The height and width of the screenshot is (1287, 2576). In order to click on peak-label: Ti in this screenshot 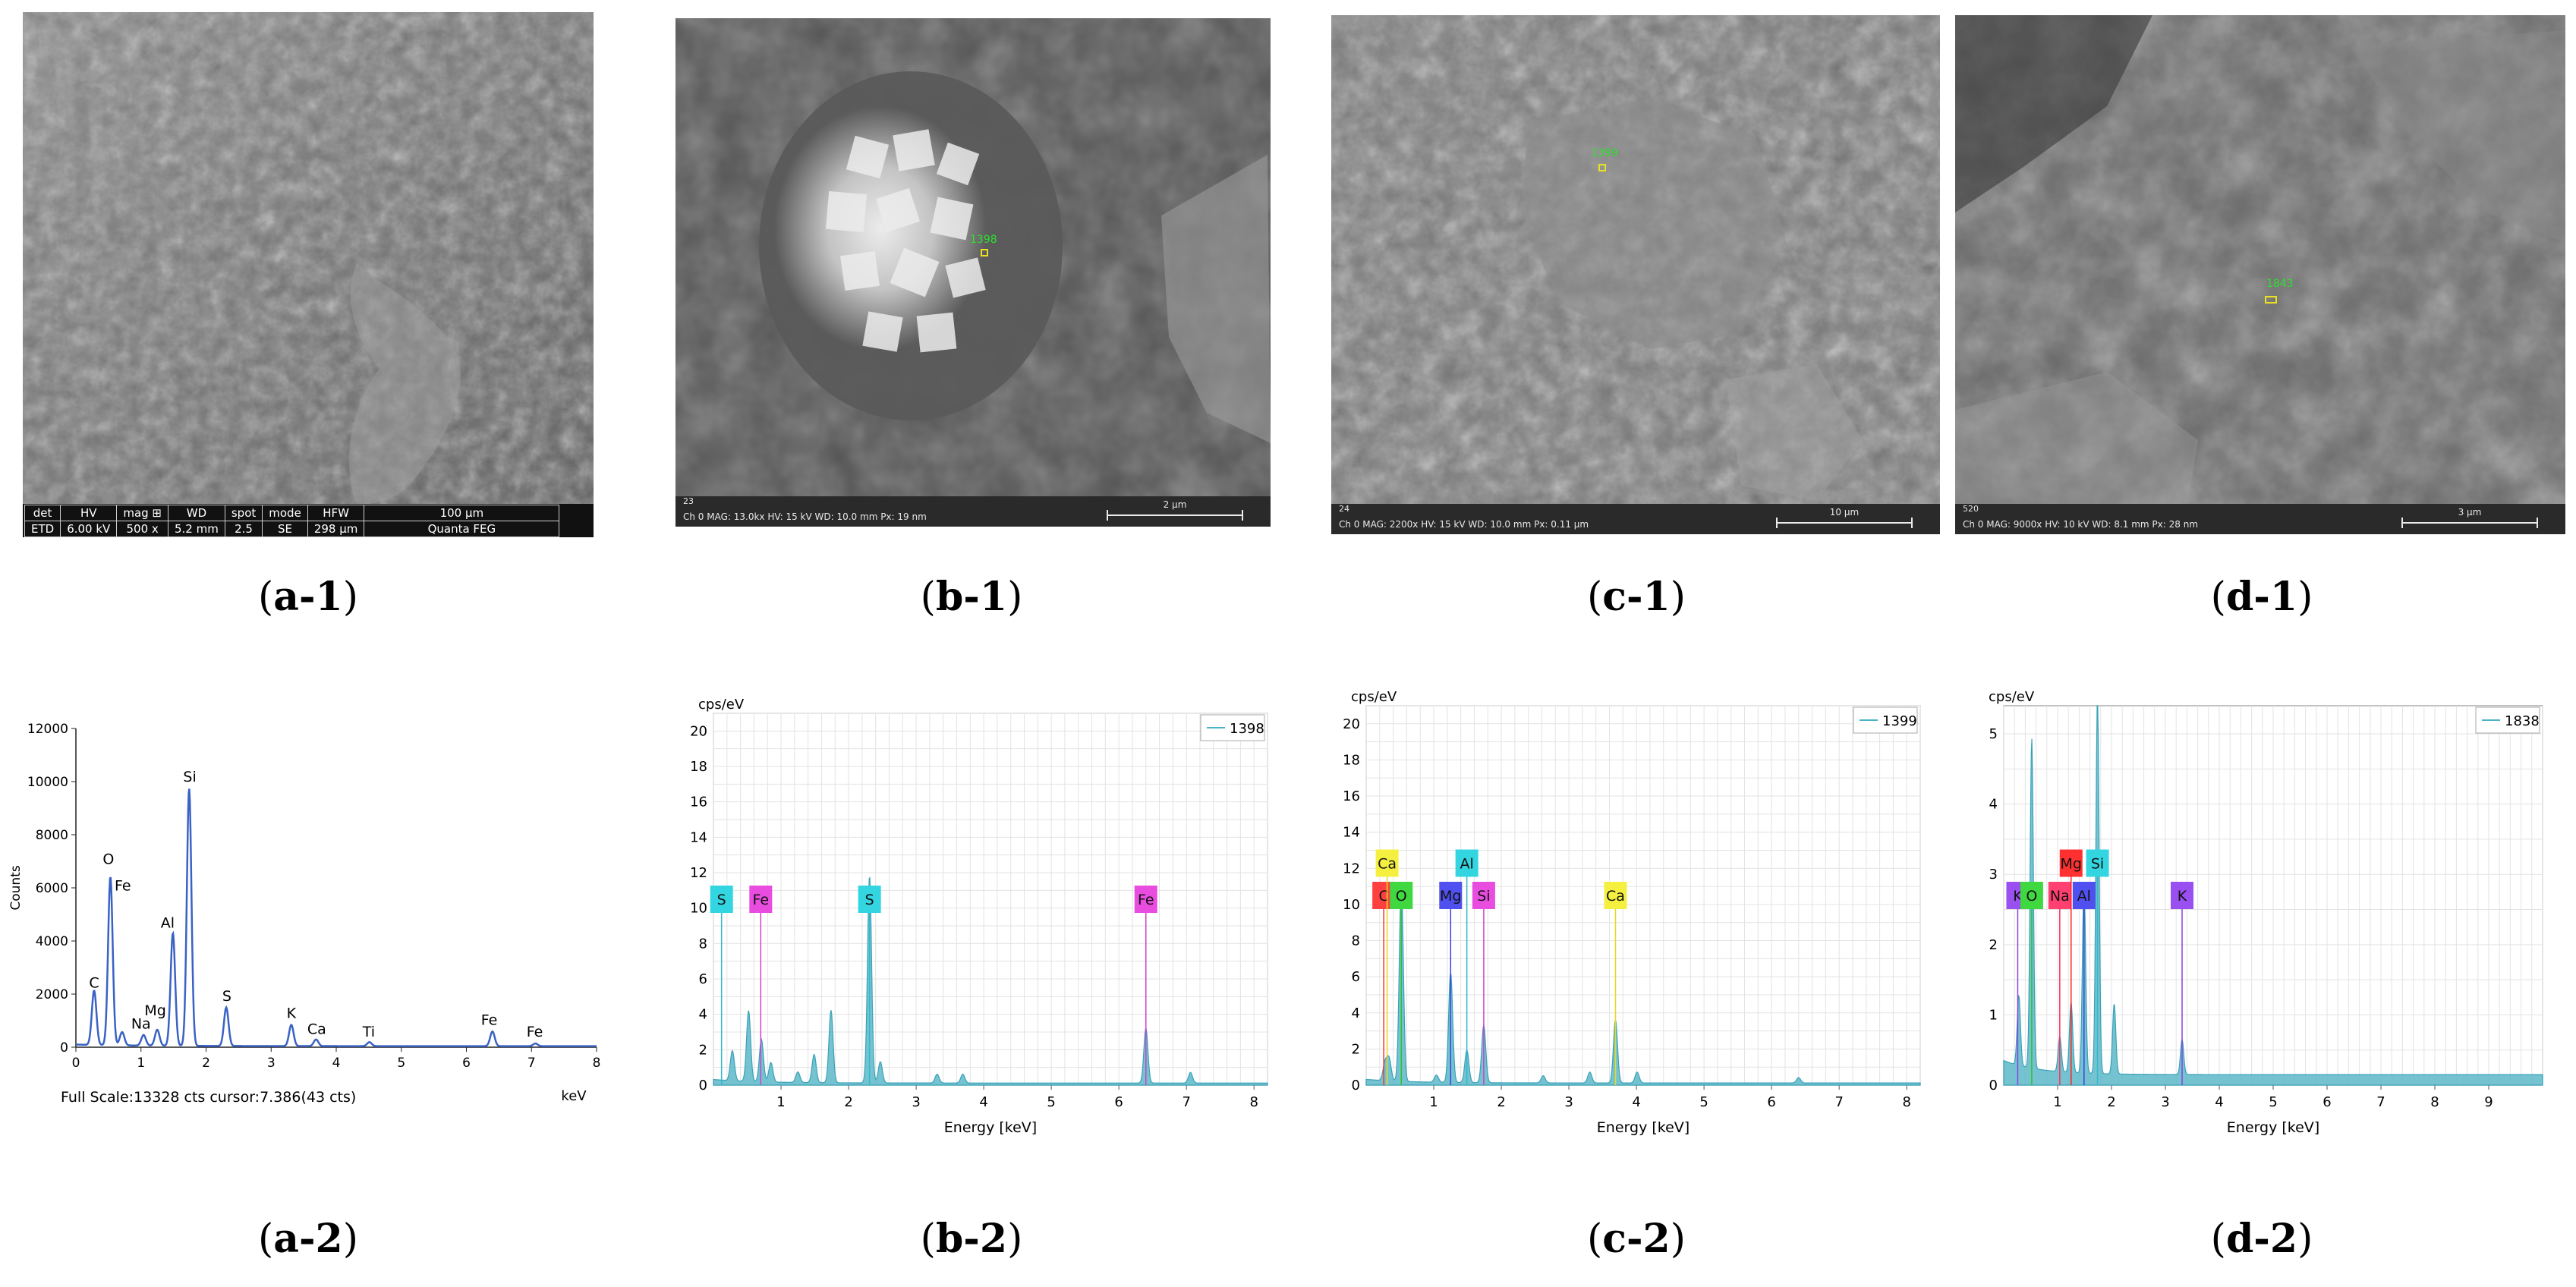, I will do `click(368, 1032)`.